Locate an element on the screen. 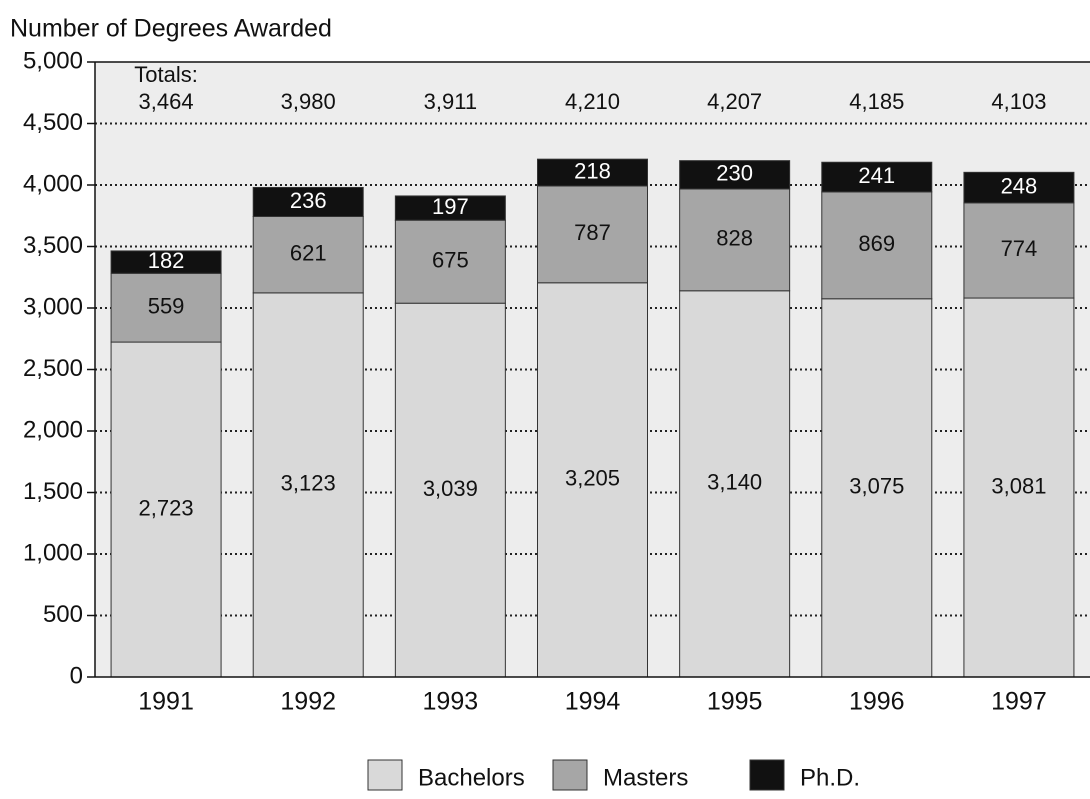  y-tick-label: 2,500 is located at coordinates (53, 368).